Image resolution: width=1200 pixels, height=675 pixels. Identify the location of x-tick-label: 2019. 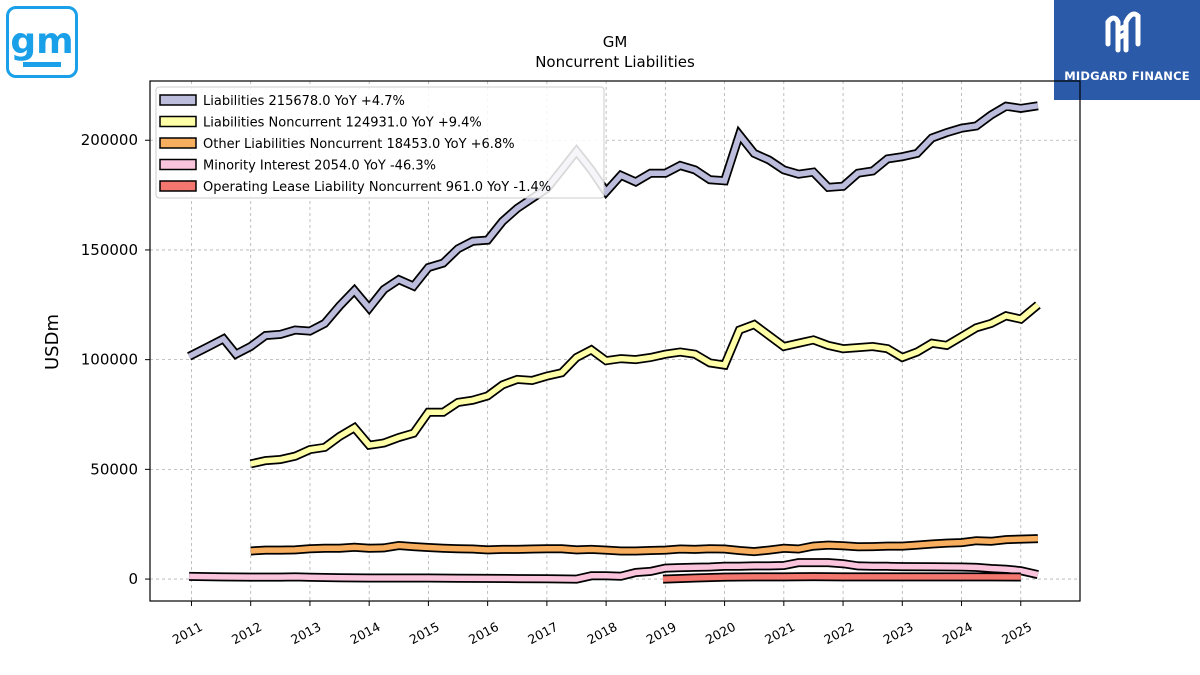
(661, 633).